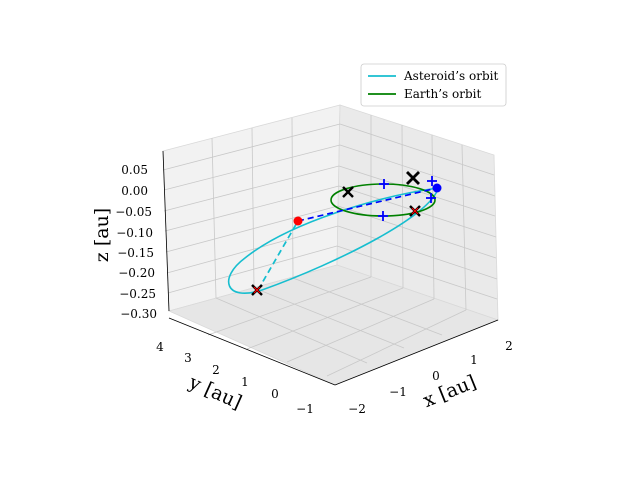  What do you see at coordinates (160, 347) in the screenshot?
I see `y-tick-label: 4` at bounding box center [160, 347].